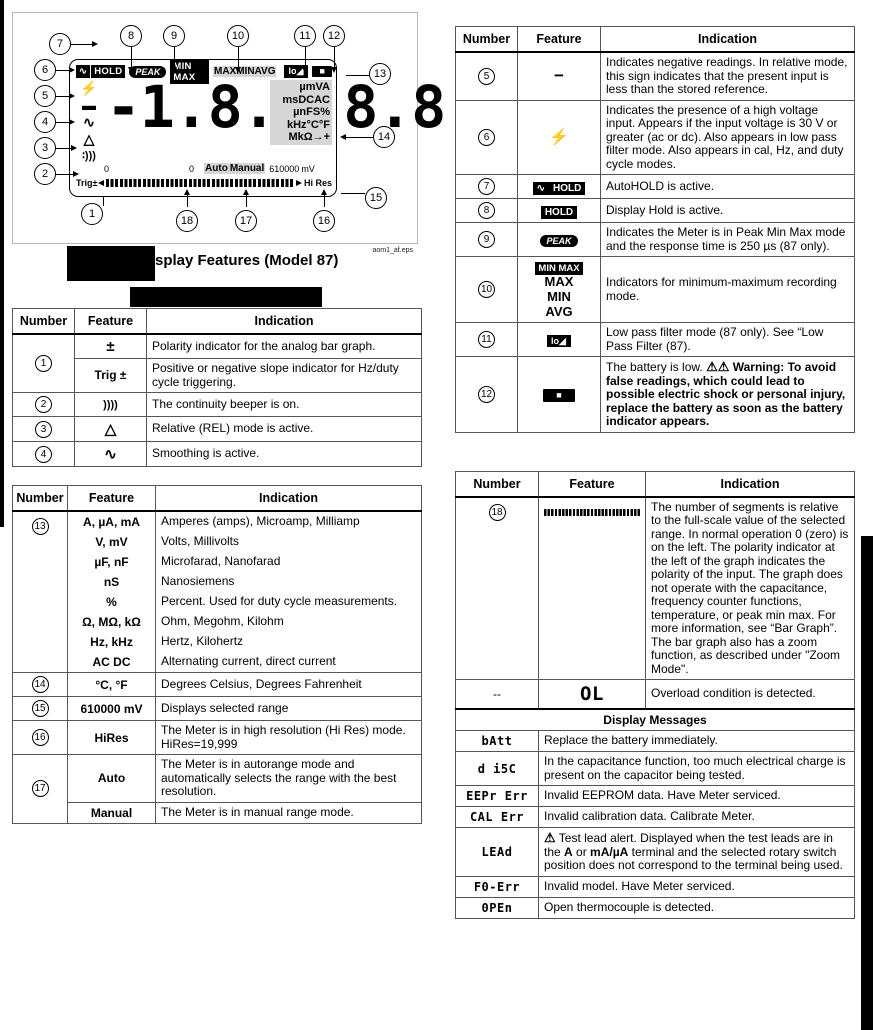  What do you see at coordinates (83, 71) in the screenshot?
I see `smoothing-wave-icon: ∿` at bounding box center [83, 71].